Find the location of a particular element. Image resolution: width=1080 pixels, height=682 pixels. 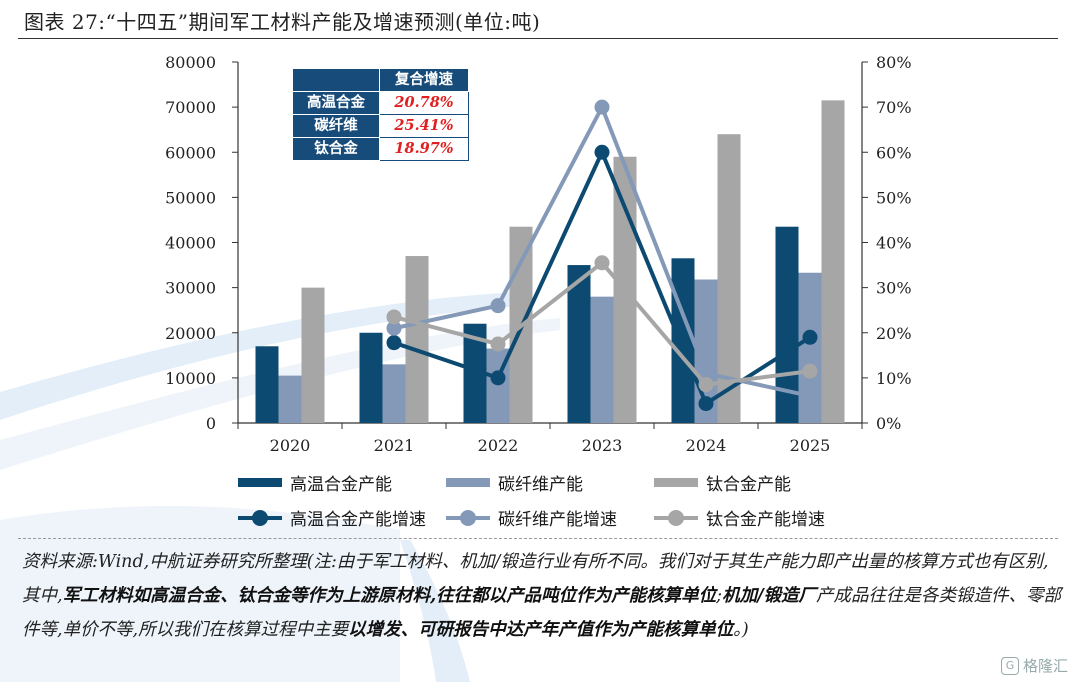

legend-label: 高温合金产能增速 is located at coordinates (358, 520).